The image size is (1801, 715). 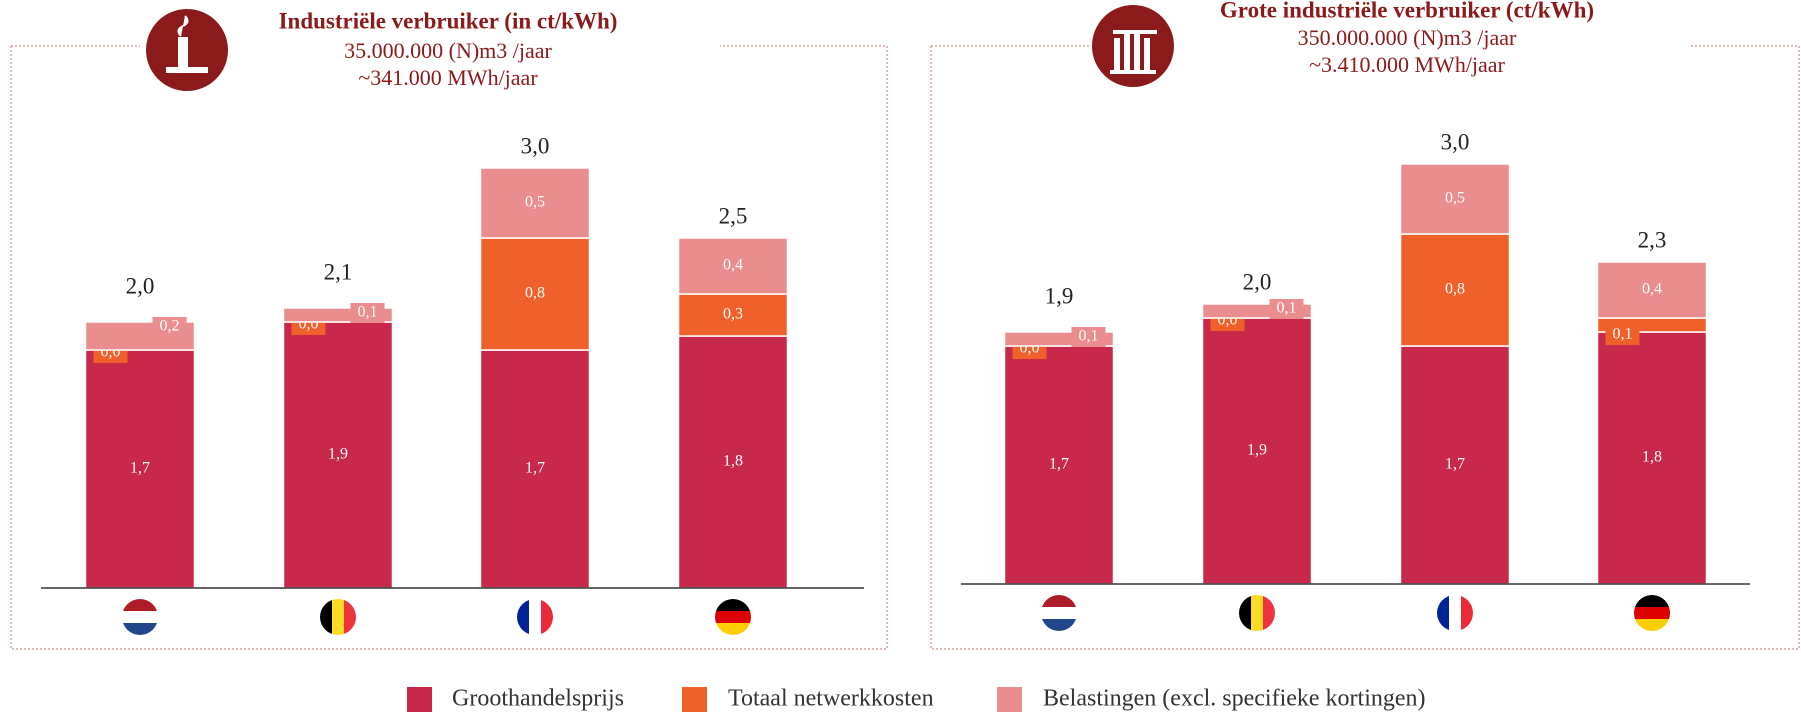 I want to click on chart-title: Industriële verbruiker (in ct/kWh), so click(x=448, y=20).